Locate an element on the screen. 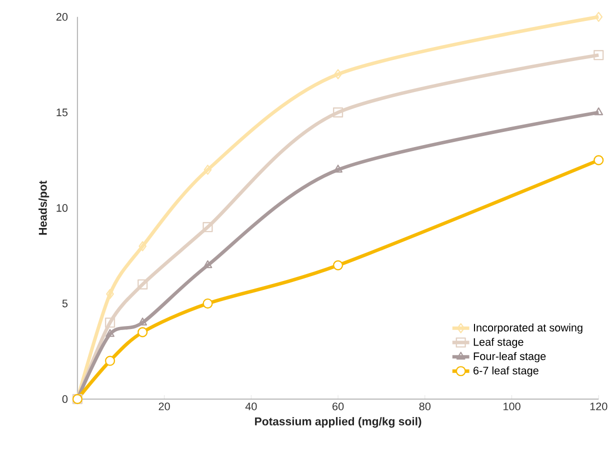  x-tick-label: 80 is located at coordinates (425, 406).